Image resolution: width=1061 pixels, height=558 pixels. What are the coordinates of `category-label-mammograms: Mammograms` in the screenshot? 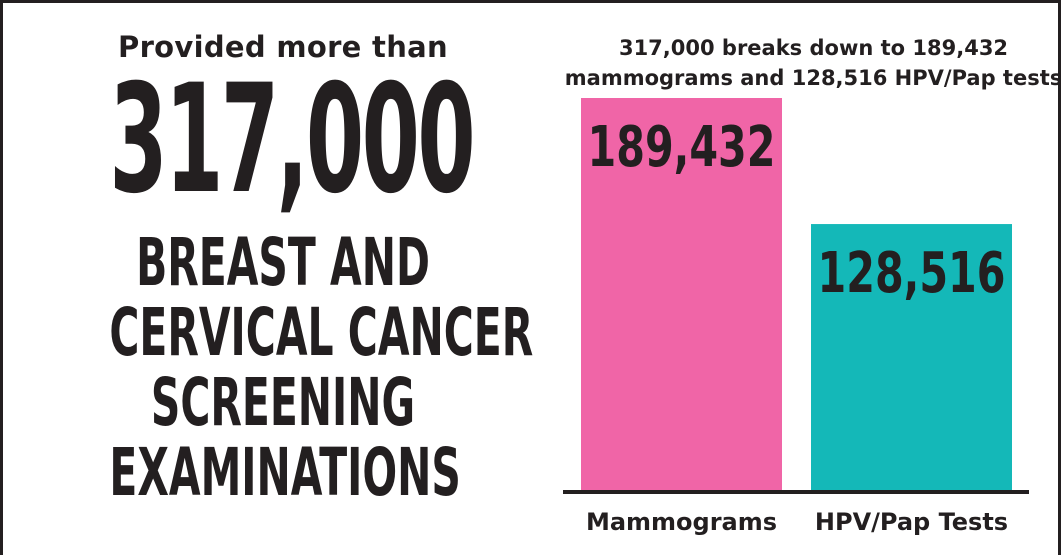 It's located at (681, 522).